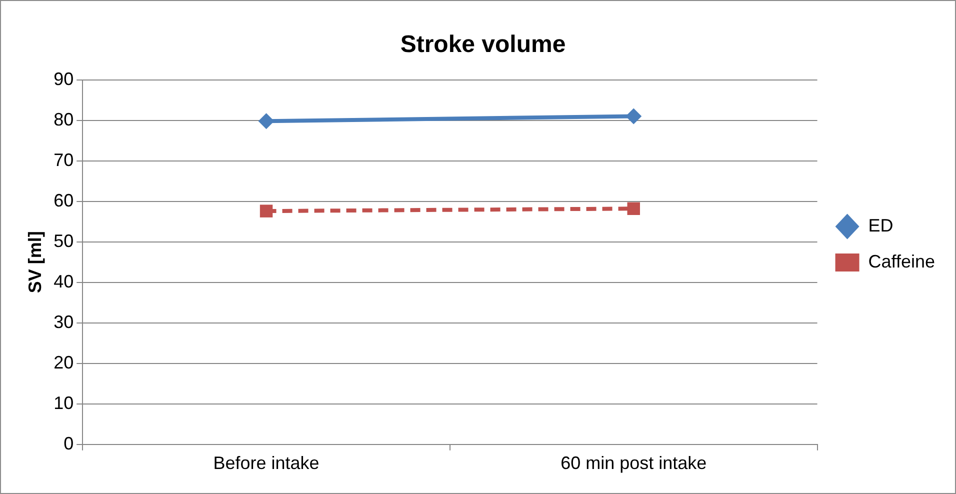  What do you see at coordinates (64, 362) in the screenshot?
I see `y-tick-label: 20` at bounding box center [64, 362].